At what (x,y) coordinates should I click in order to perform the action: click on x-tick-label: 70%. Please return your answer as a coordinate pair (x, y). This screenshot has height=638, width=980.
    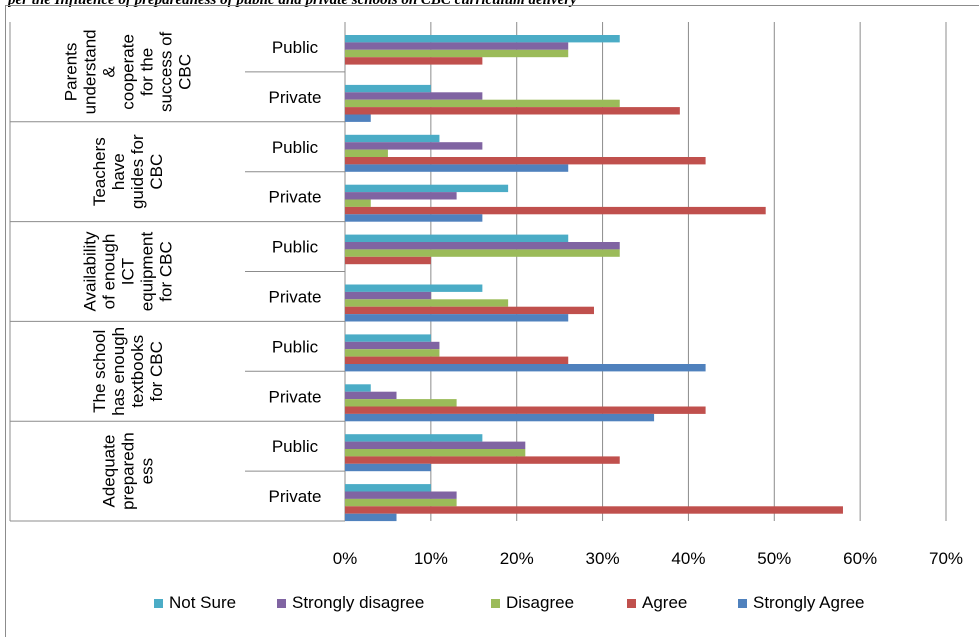
    Looking at the image, I should click on (946, 558).